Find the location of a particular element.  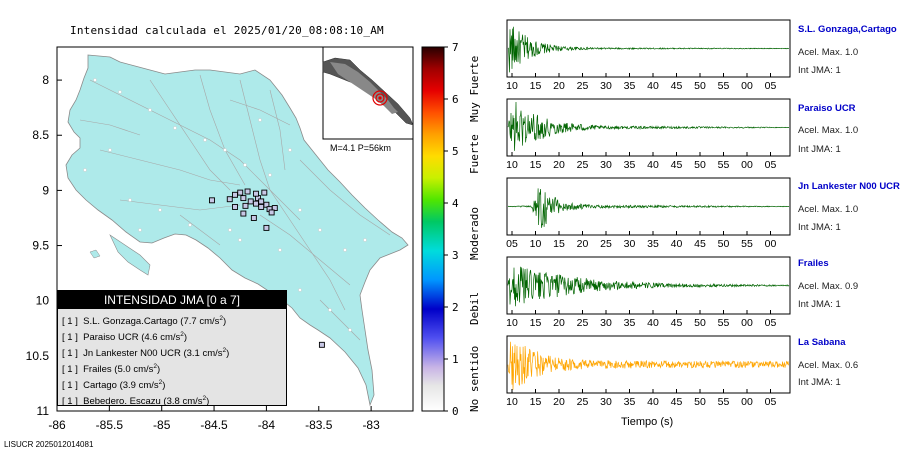

category-no-sentido: No sentido is located at coordinates (474, 379).